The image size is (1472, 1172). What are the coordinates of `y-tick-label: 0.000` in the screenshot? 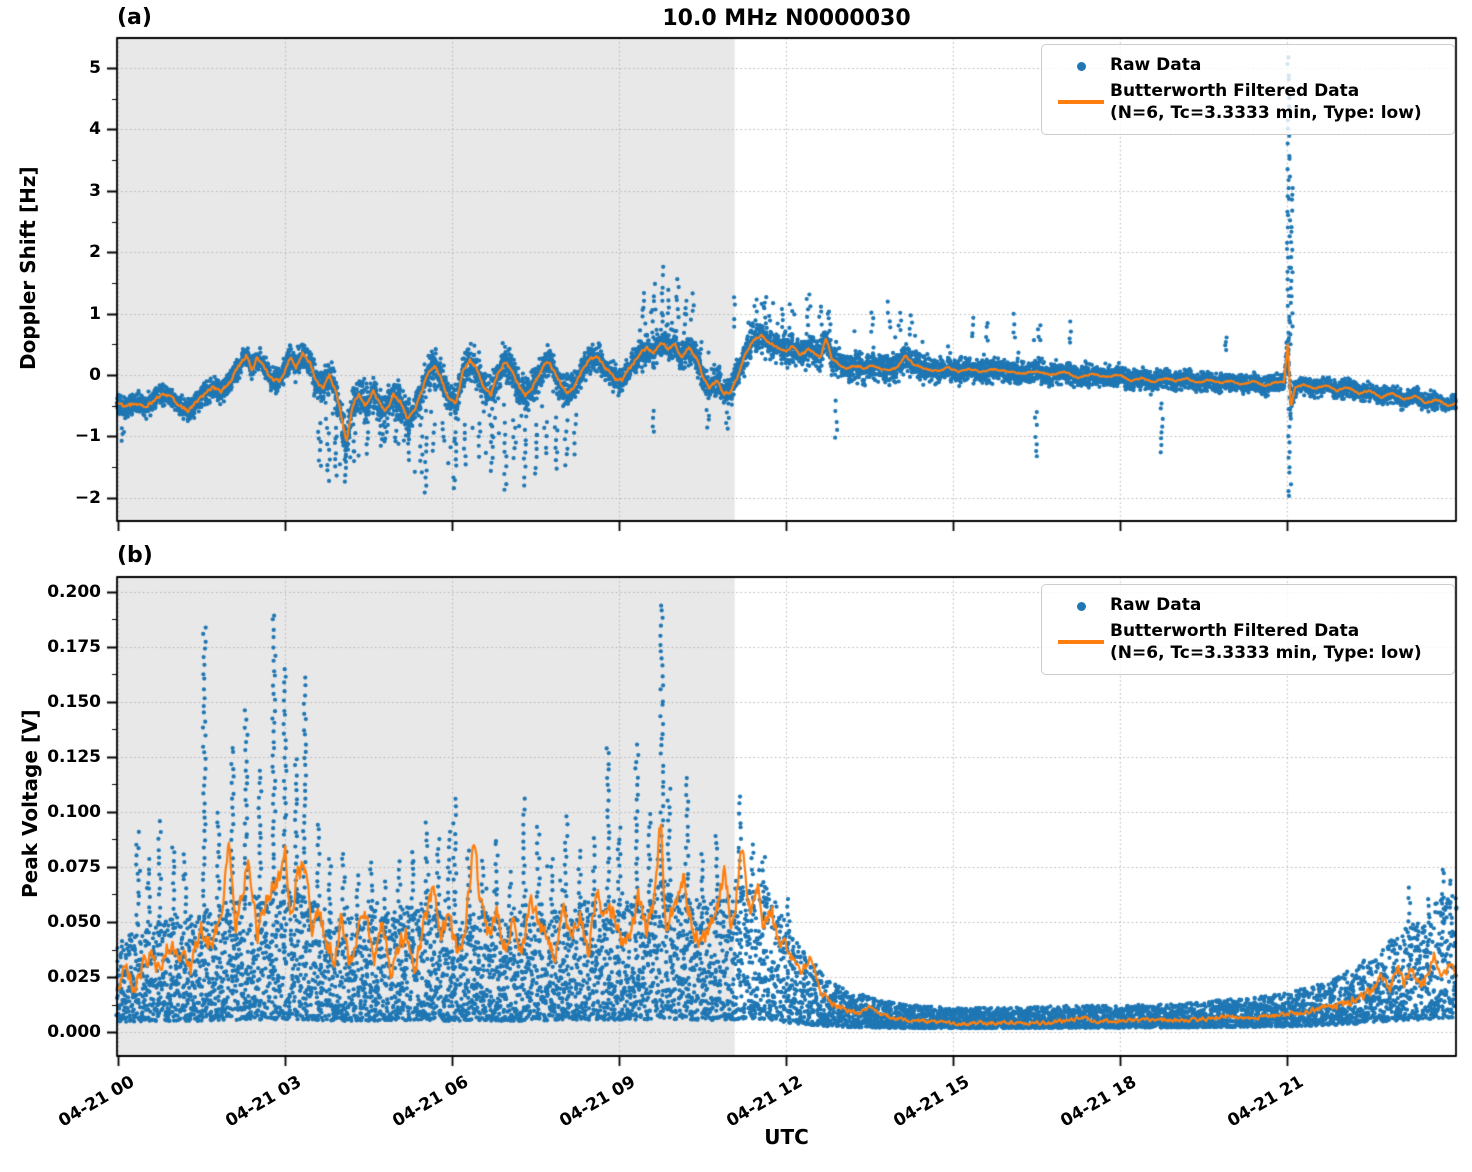 It's located at (74, 1032).